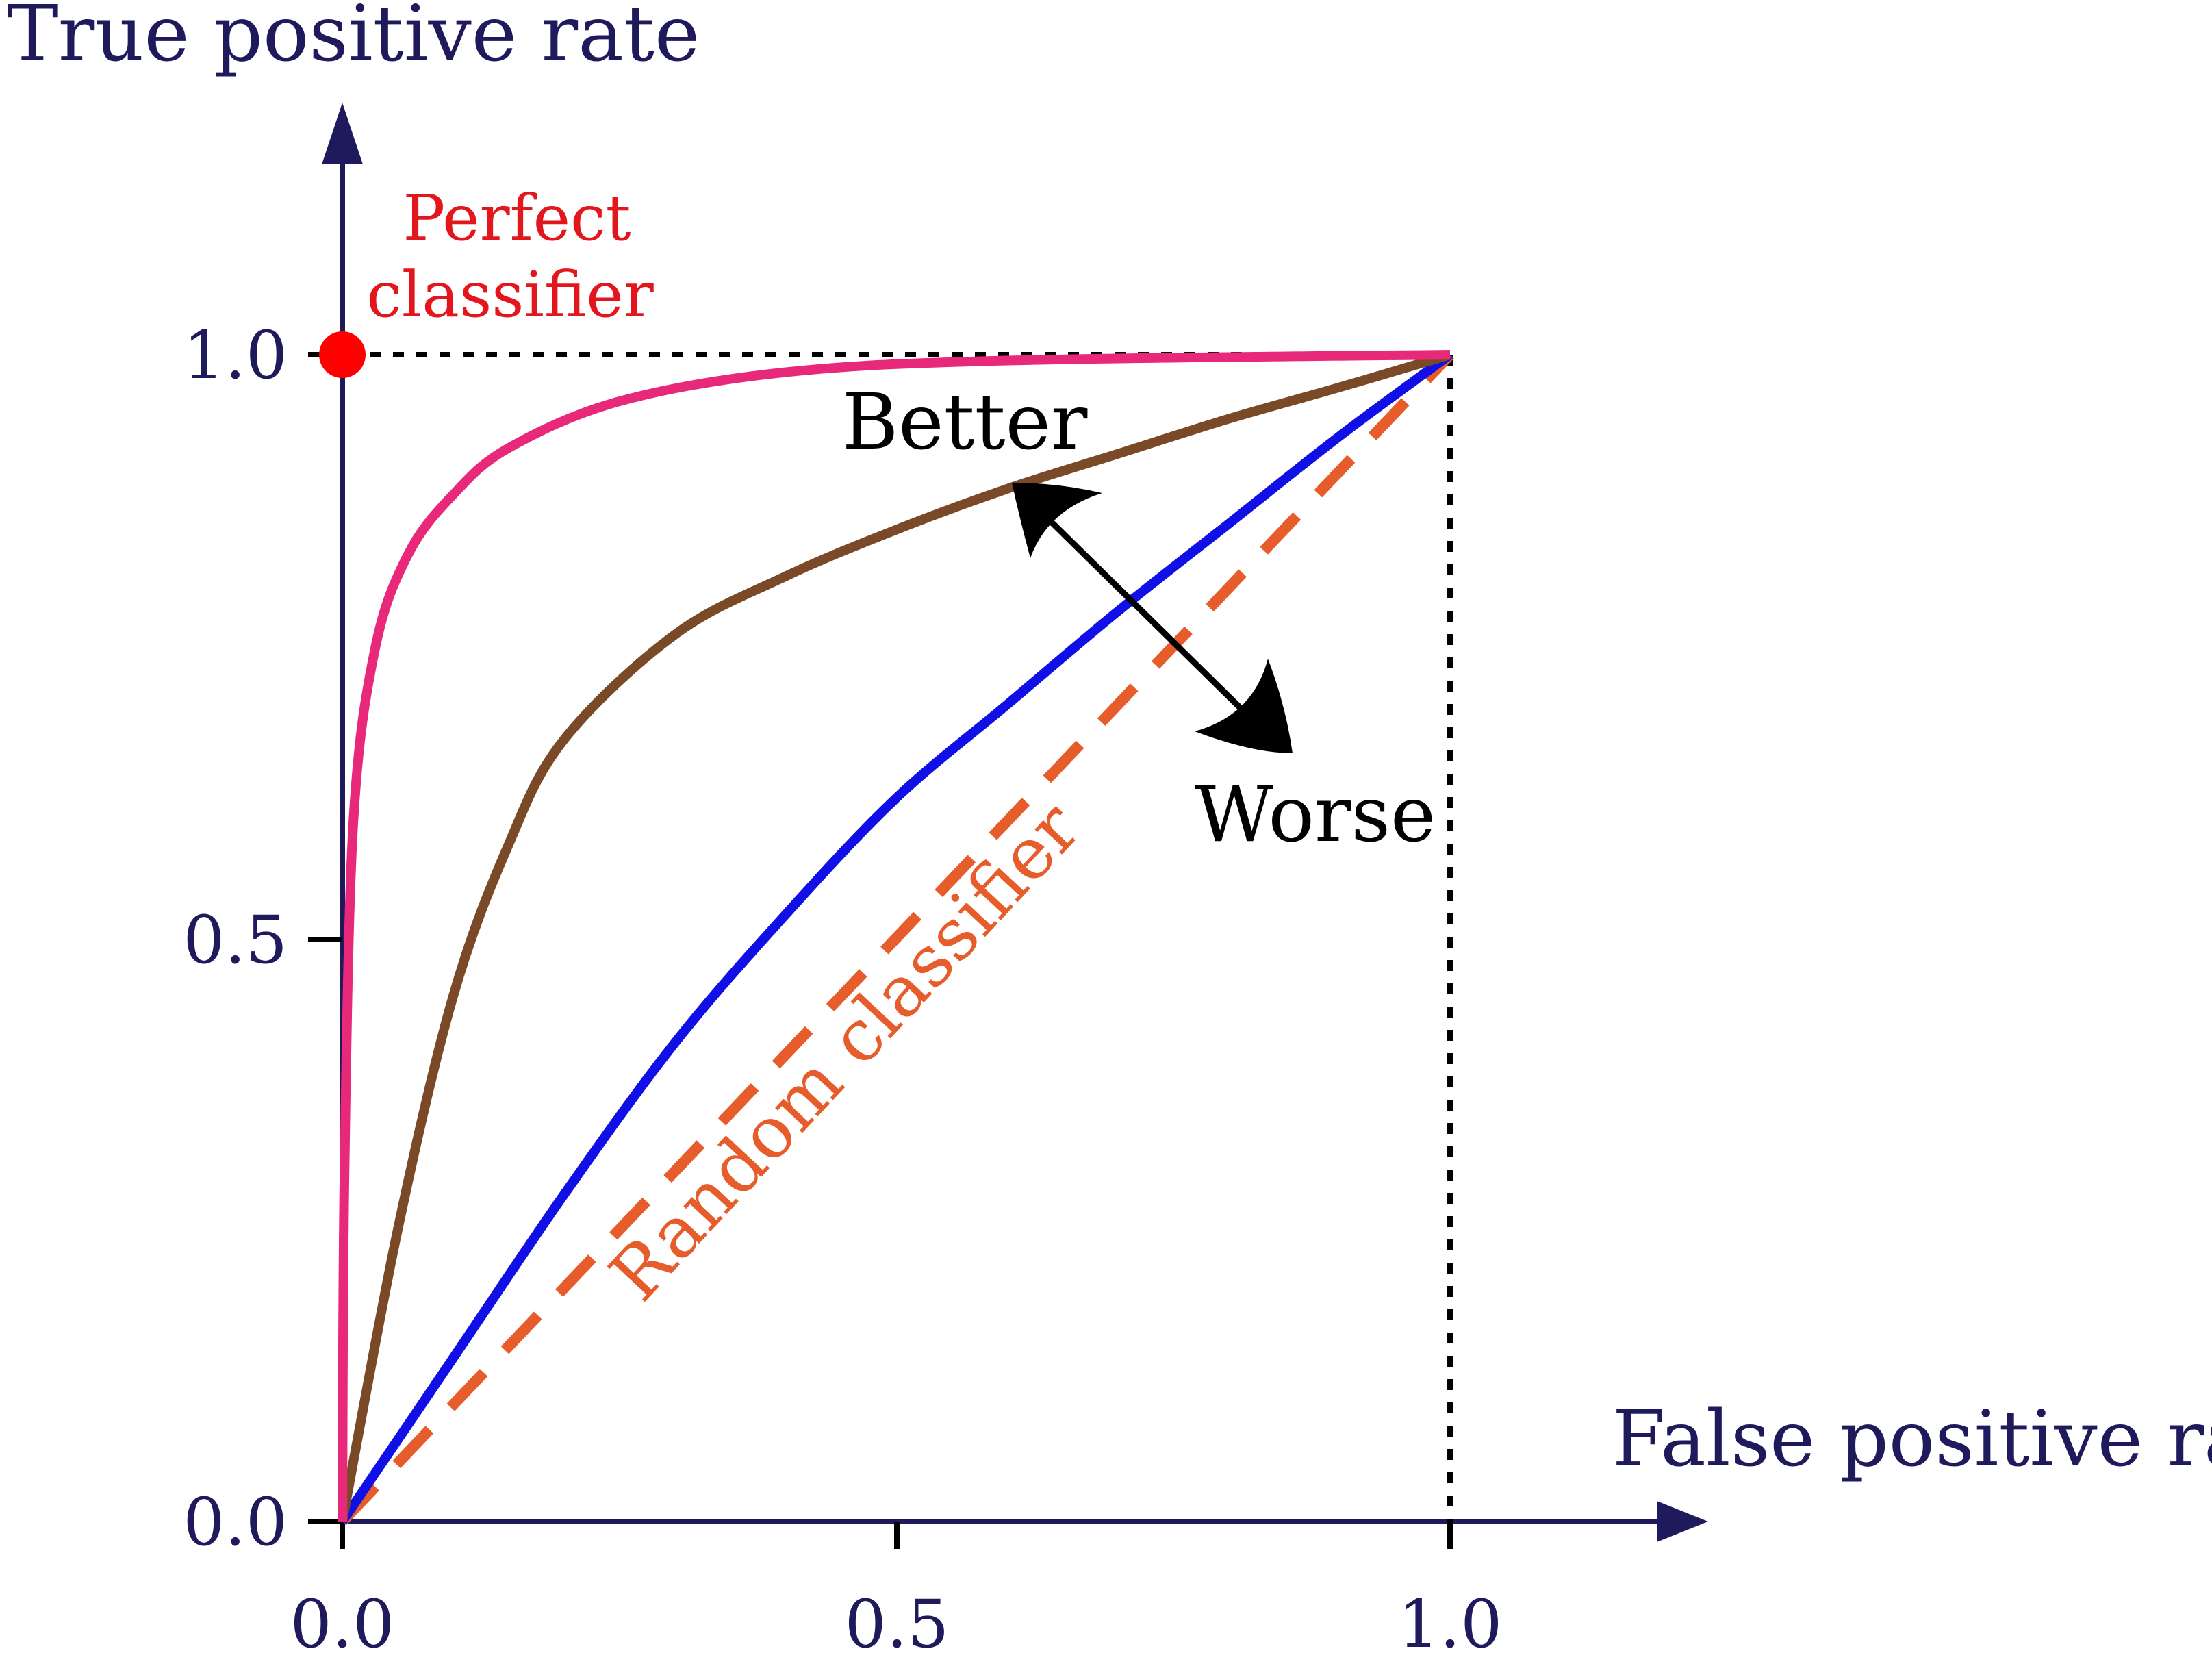 This screenshot has height=1653, width=2212. Describe the element at coordinates (1244, 706) in the screenshot. I see `arrow-head-worse` at that location.